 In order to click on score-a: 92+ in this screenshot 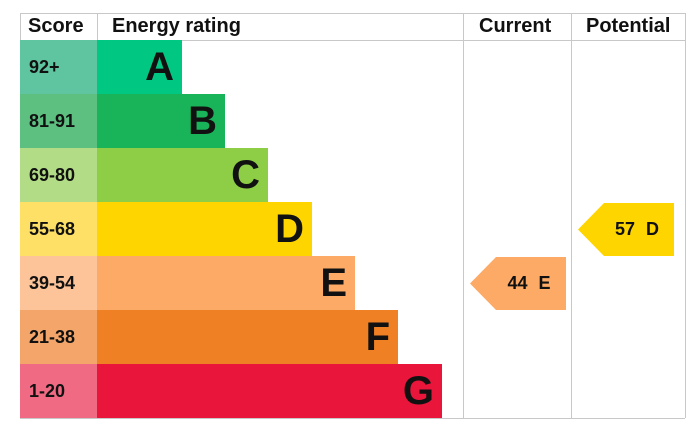, I will do `click(58, 67)`.